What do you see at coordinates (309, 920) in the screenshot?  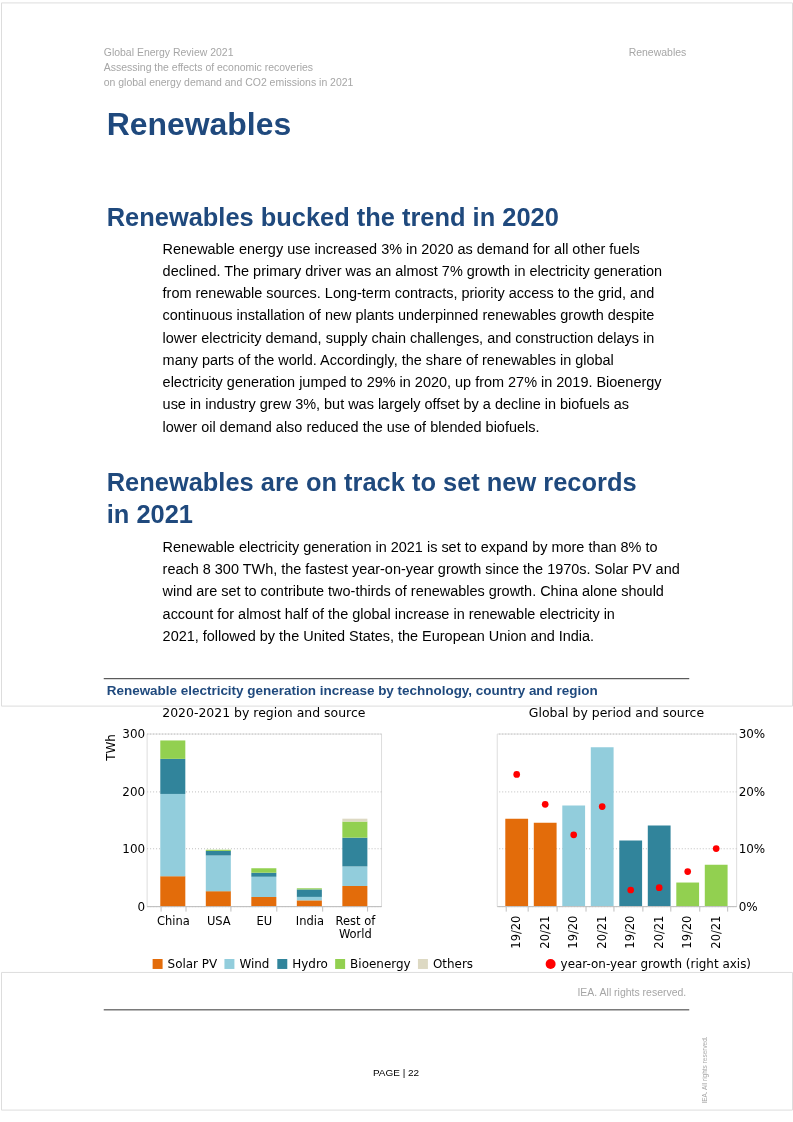 I see `x-tick-label: India` at bounding box center [309, 920].